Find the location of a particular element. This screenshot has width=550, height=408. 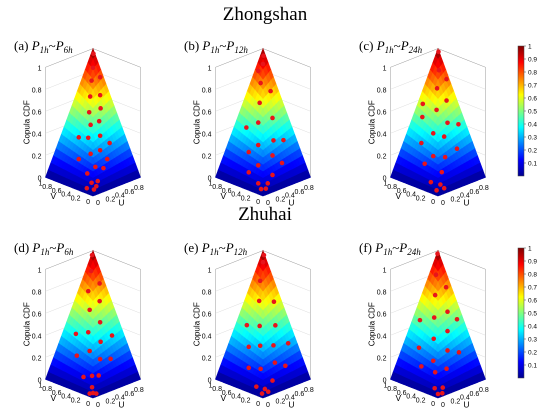

u-tick-label: 0.4 is located at coordinates (120, 196).